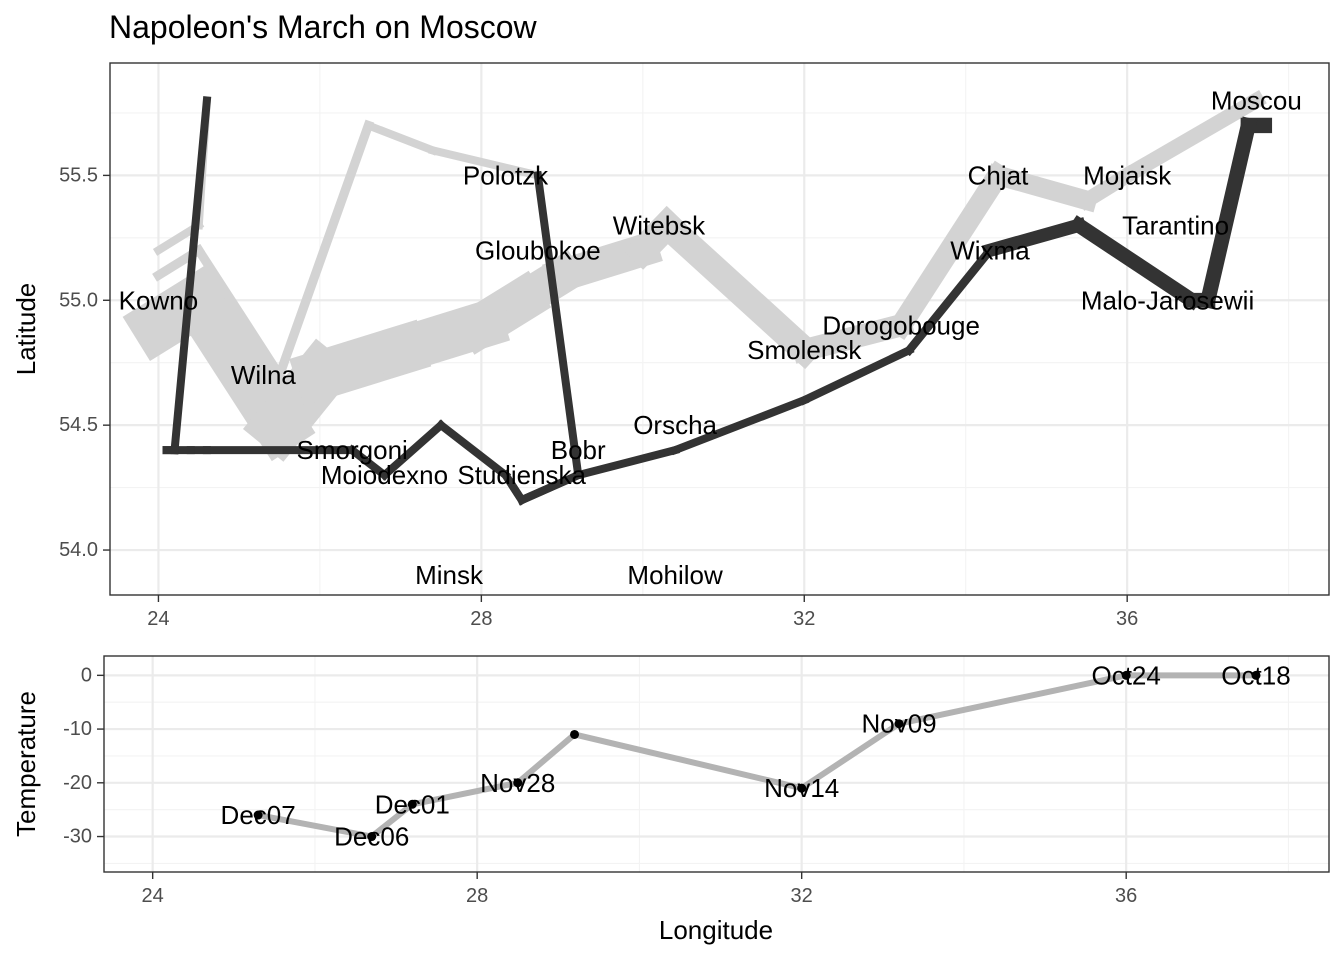 The width and height of the screenshot is (1344, 960). I want to click on city-label-kowno: Kowno, so click(159, 300).